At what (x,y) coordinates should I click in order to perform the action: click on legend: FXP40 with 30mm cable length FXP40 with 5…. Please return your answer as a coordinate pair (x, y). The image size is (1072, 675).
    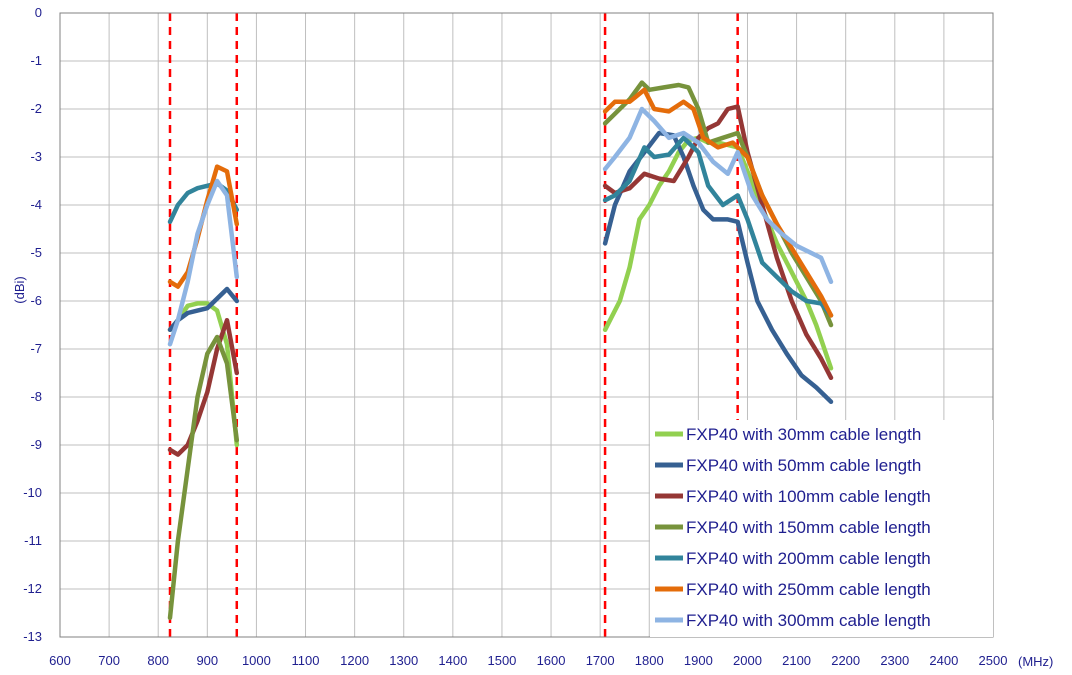
    Looking at the image, I should click on (821, 528).